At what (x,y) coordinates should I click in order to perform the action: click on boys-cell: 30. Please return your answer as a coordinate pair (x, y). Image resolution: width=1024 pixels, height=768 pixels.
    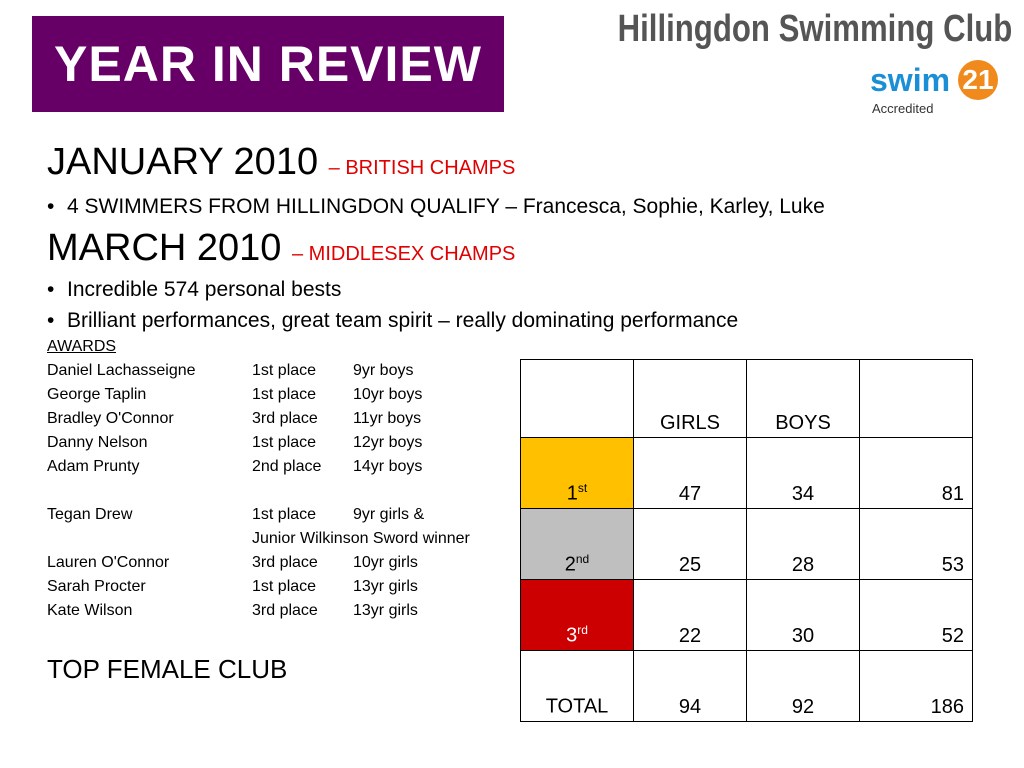
    Looking at the image, I should click on (803, 615).